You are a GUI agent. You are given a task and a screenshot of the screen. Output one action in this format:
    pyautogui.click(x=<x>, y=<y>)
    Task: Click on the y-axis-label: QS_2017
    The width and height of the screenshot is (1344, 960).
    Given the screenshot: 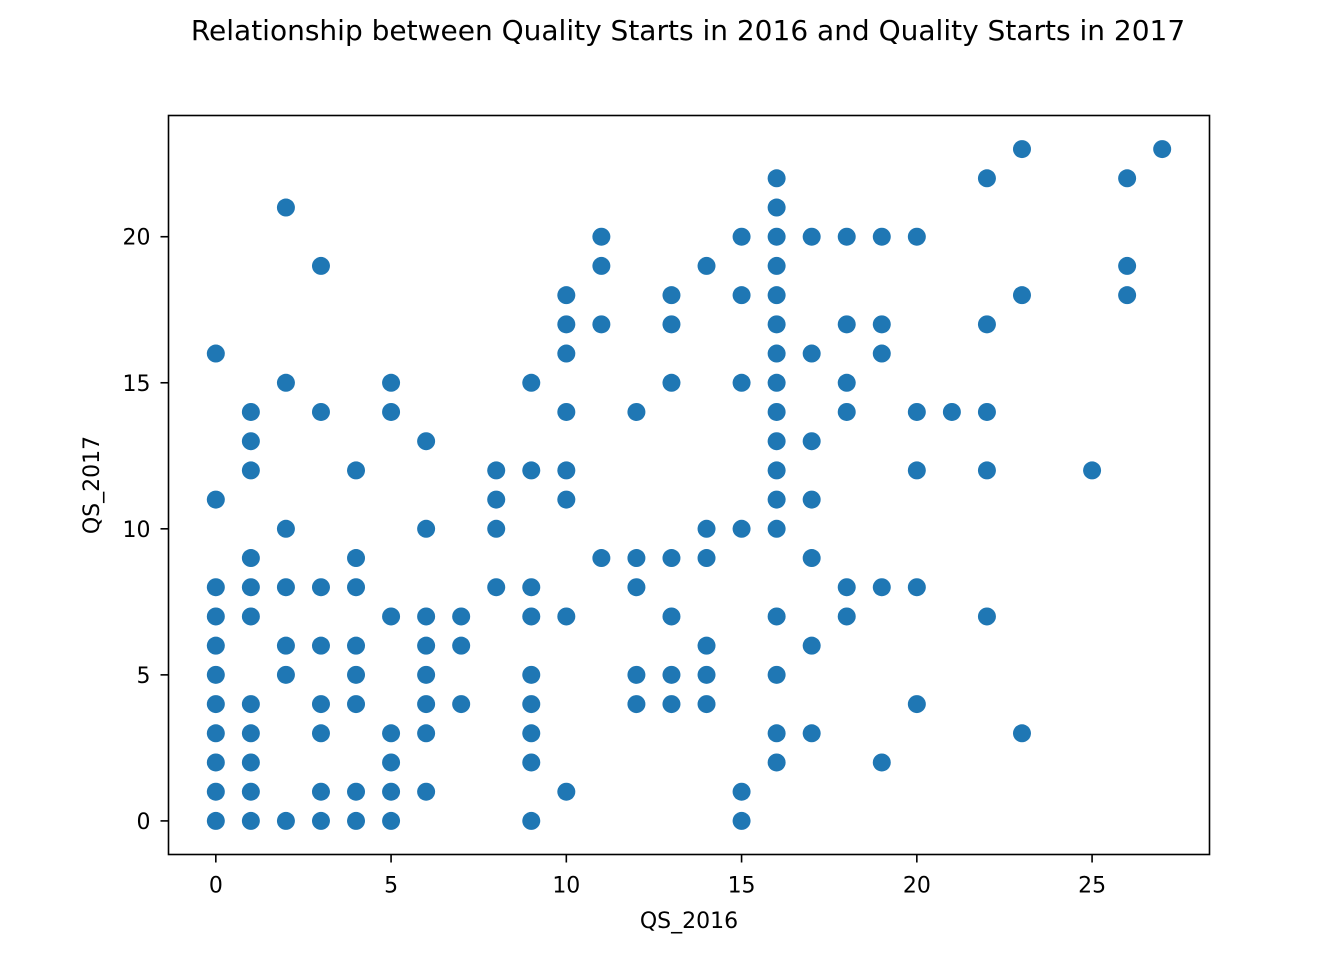 What is the action you would take?
    pyautogui.click(x=92, y=485)
    